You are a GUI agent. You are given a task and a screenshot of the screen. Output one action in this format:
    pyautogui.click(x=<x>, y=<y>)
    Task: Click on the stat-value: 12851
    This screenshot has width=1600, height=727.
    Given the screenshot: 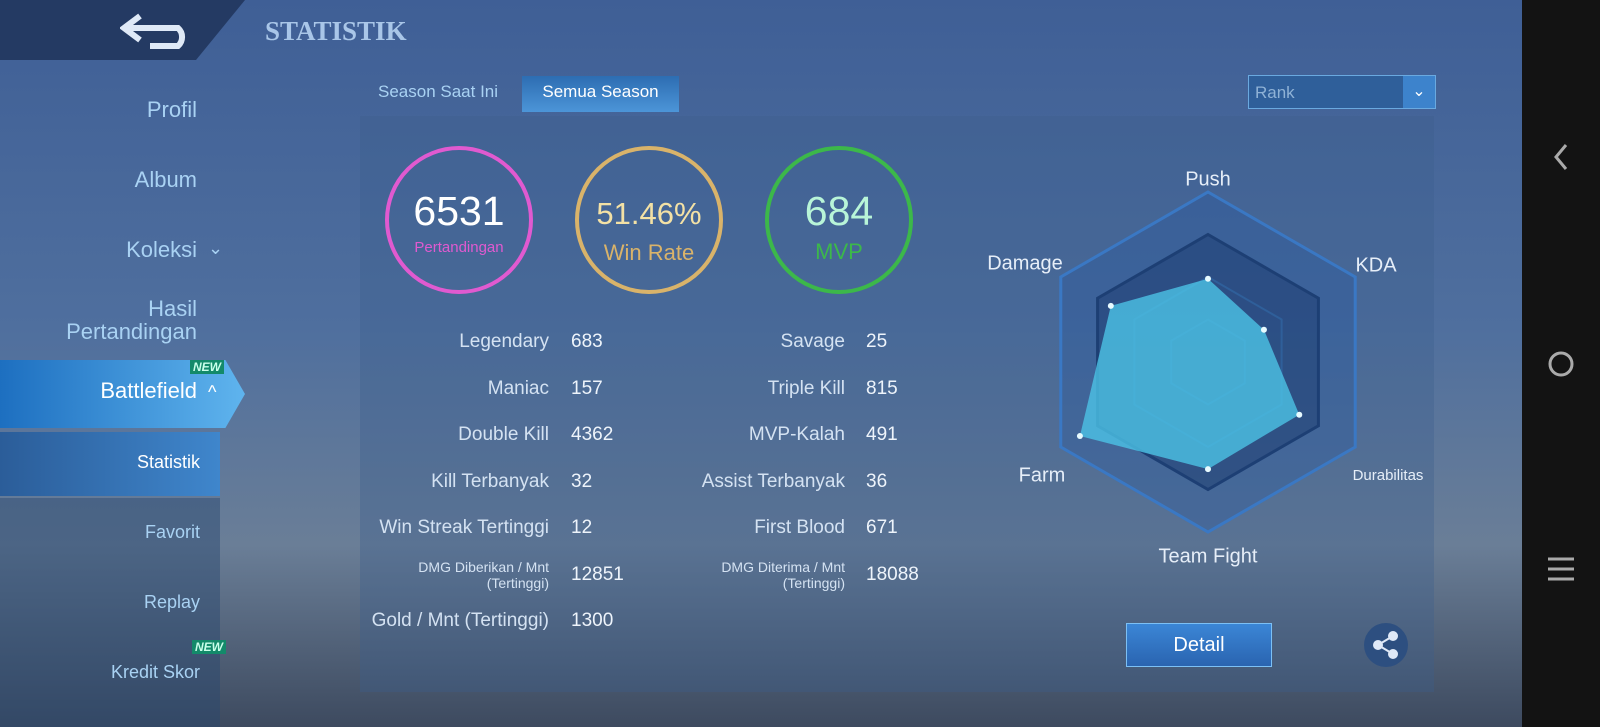 What is the action you would take?
    pyautogui.click(x=597, y=574)
    